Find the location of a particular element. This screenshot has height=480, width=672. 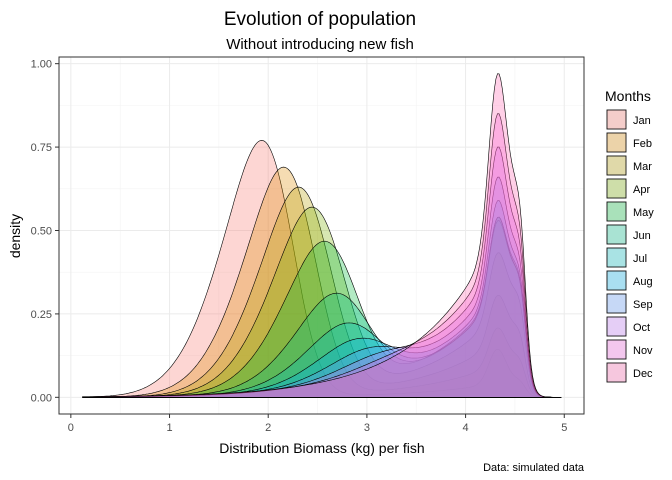

legend-key-aug is located at coordinates (616, 280).